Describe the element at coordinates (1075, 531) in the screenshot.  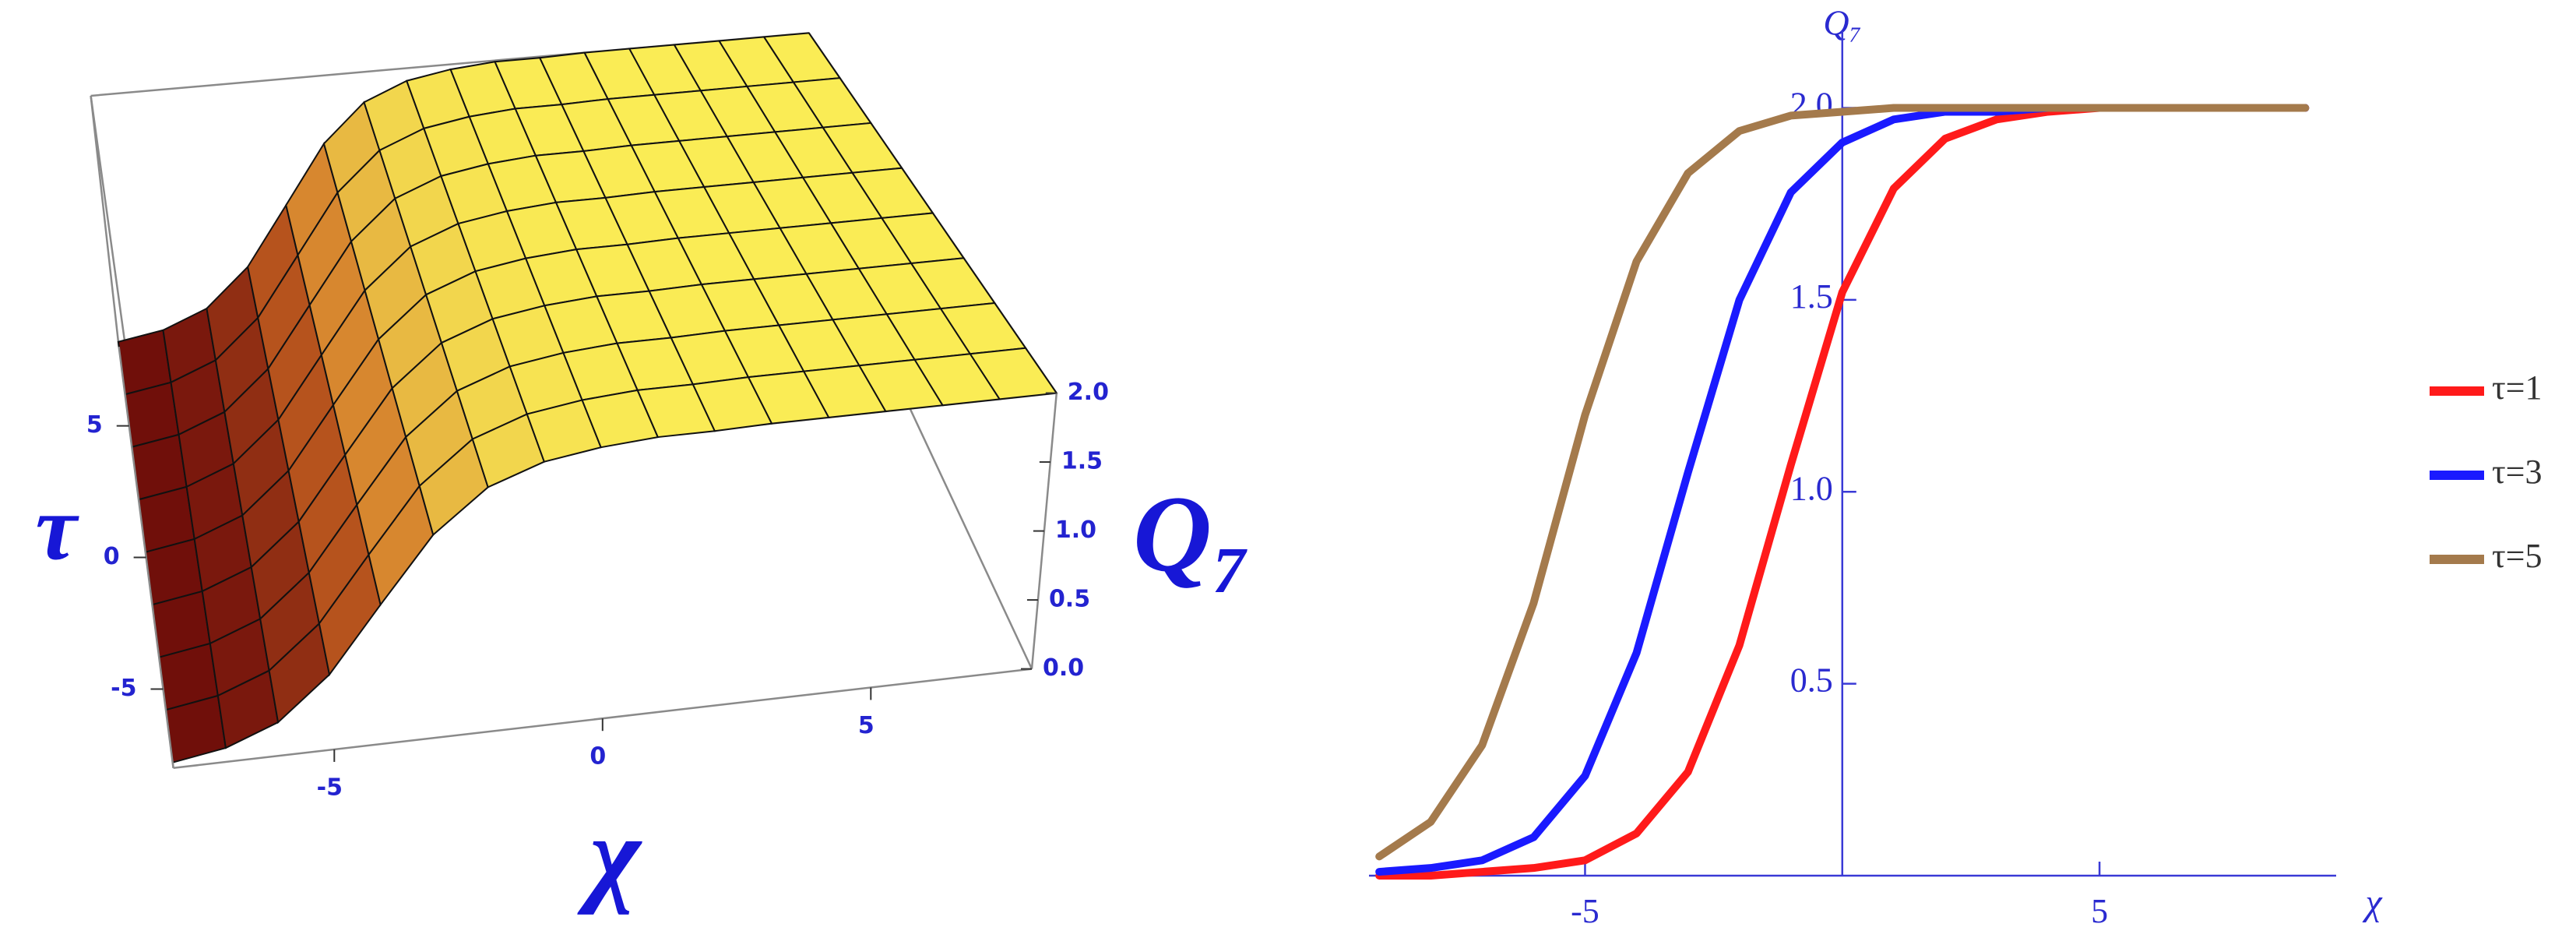
I see `z-tick-label: 1.0` at that location.